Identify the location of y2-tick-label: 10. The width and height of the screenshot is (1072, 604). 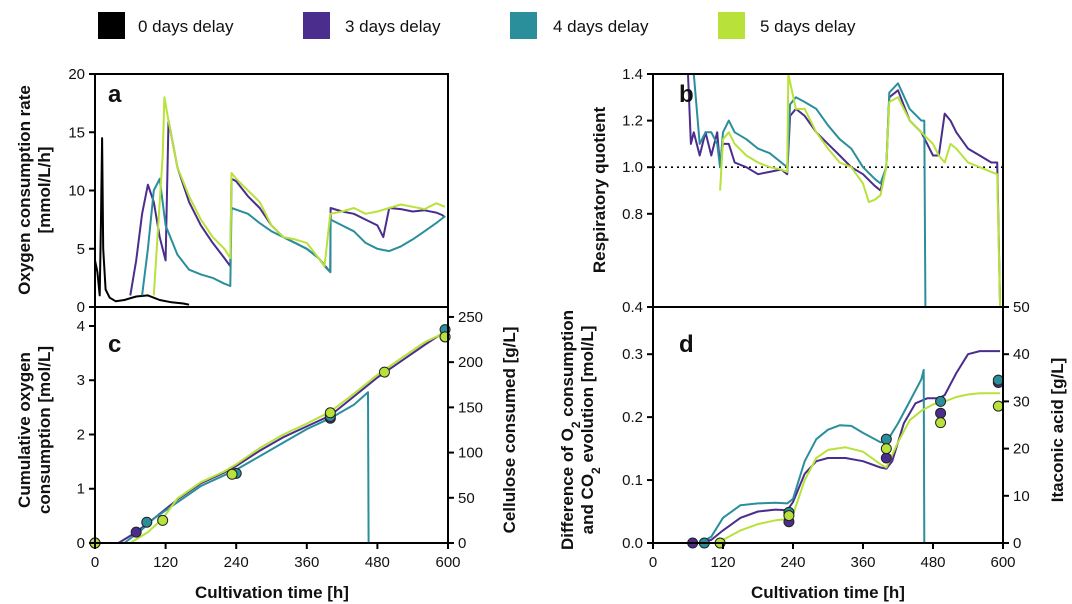
(1021, 496).